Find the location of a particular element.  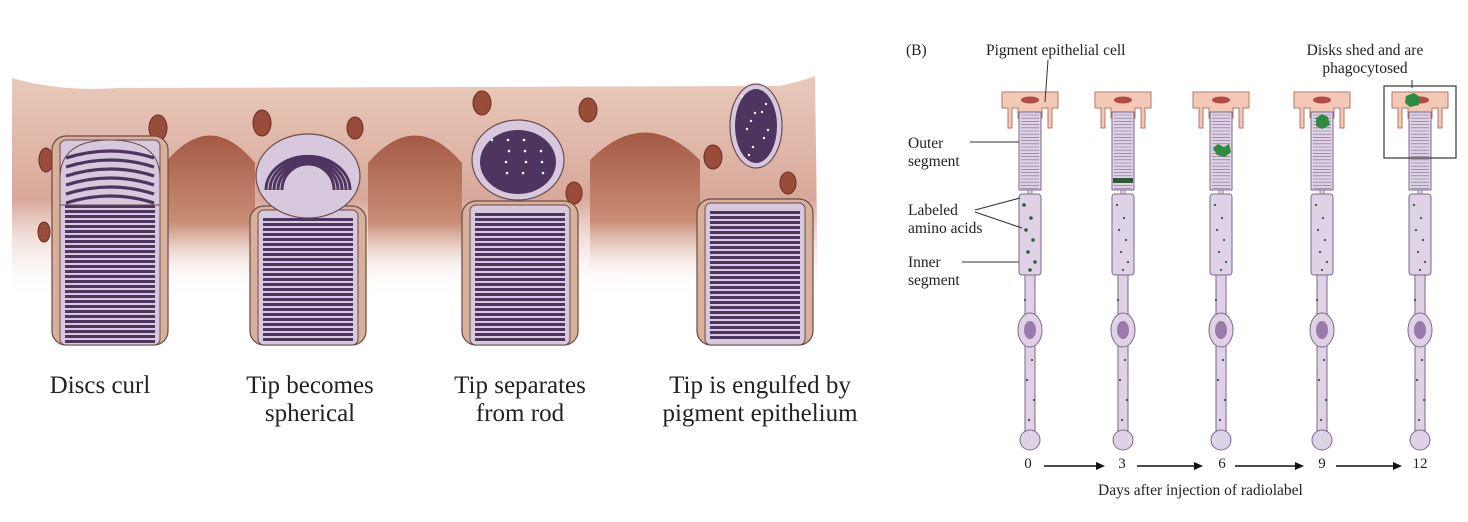

leader-pigment-cell is located at coordinates (1046, 81).